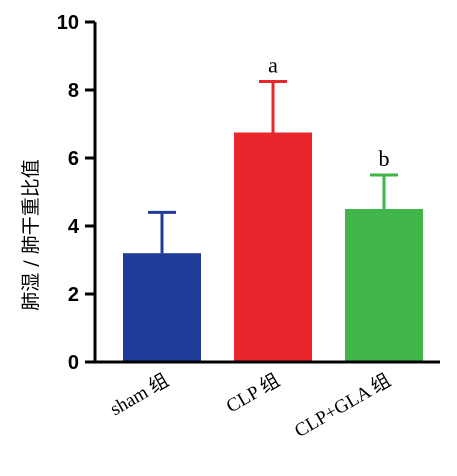 The width and height of the screenshot is (457, 476). I want to click on x-tick-label: CLP 组, so click(252, 393).